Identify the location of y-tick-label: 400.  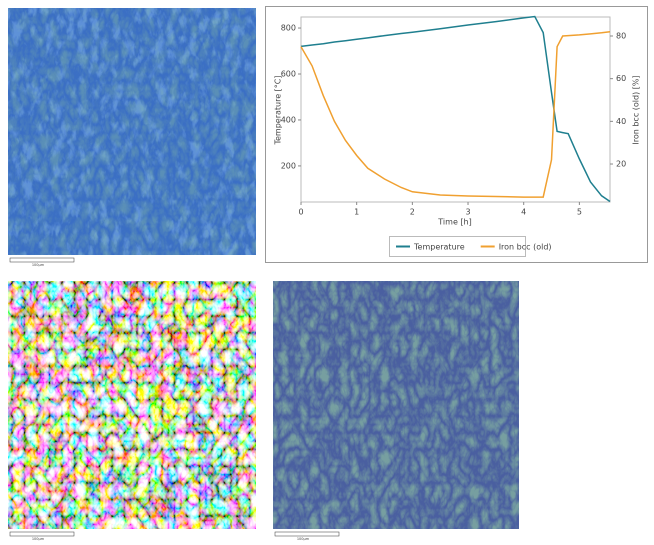
(288, 119).